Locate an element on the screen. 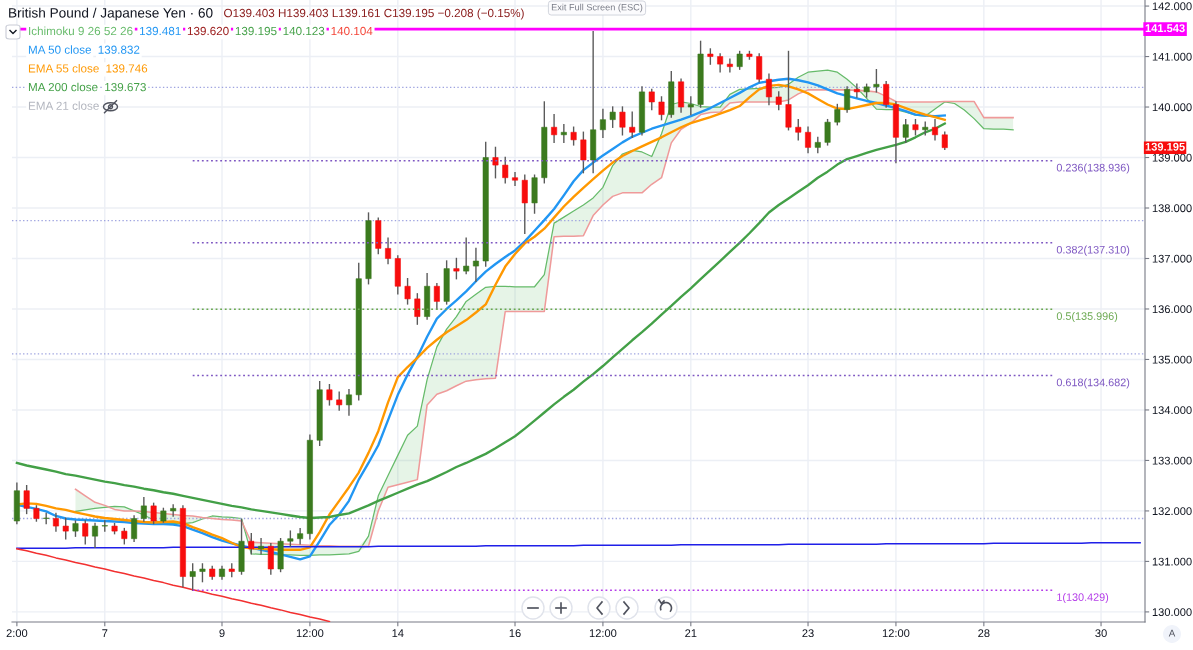 The height and width of the screenshot is (650, 1193). data-label: 1(130.429) is located at coordinates (1083, 598).